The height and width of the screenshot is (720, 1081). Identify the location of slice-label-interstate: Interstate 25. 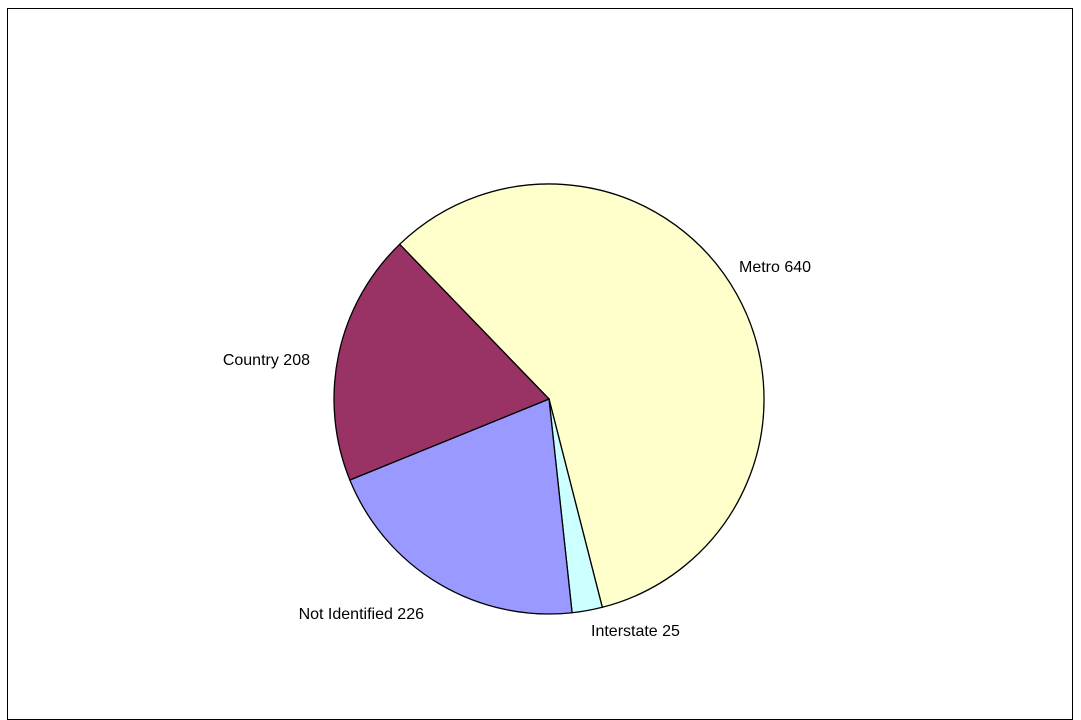
(635, 631).